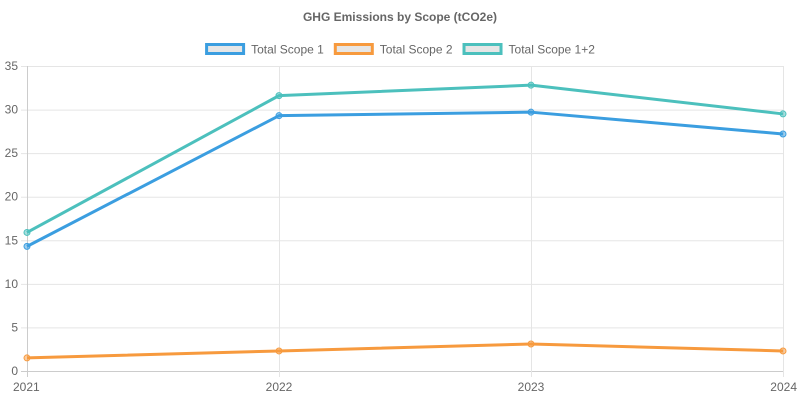 The height and width of the screenshot is (400, 800). Describe the element at coordinates (783, 387) in the screenshot. I see `x-tick-label: 2024` at that location.